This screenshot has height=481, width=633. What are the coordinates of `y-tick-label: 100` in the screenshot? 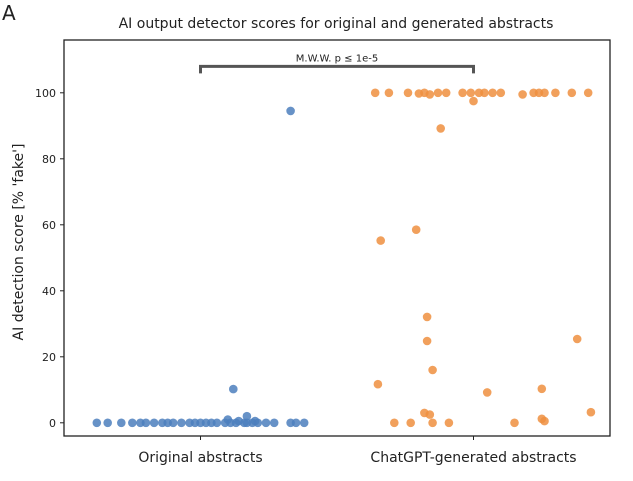 It's located at (45, 93).